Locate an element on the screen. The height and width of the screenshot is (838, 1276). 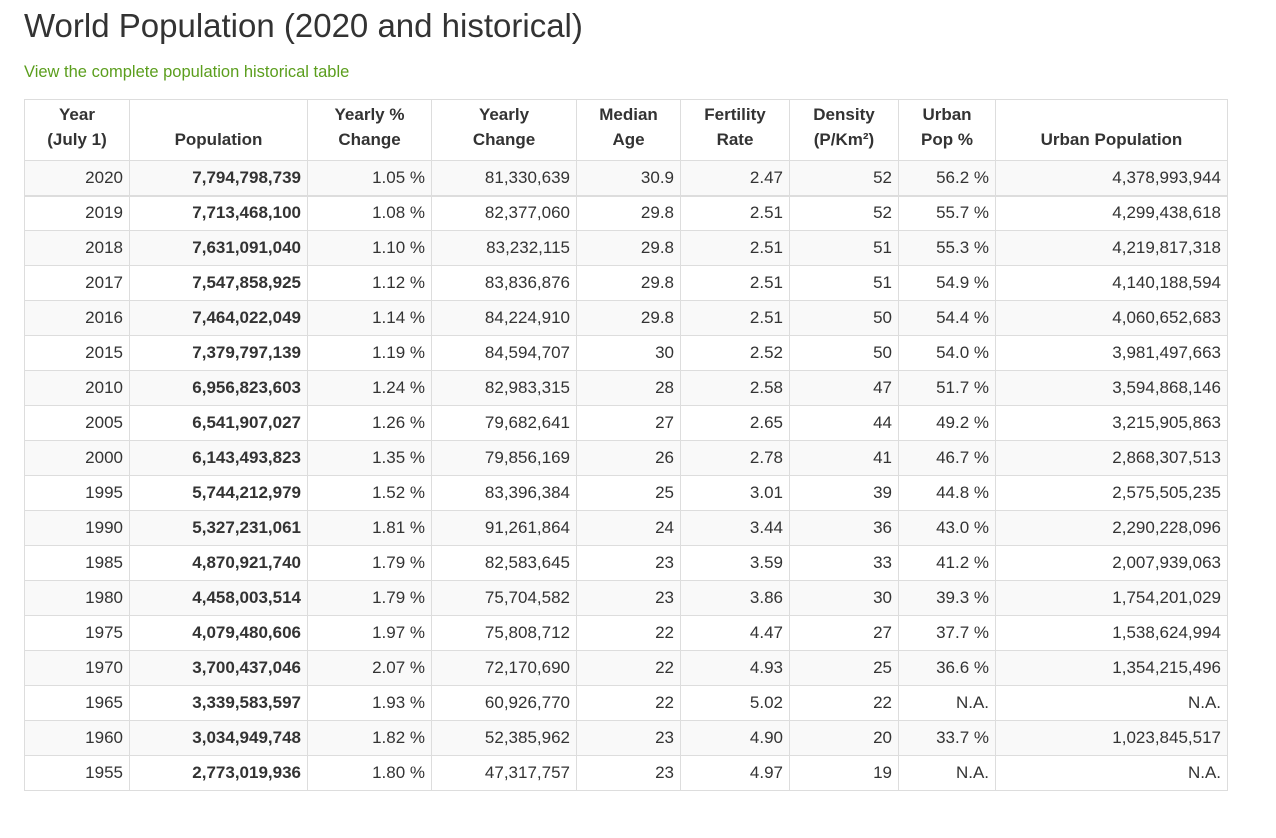
cell-yearly-pct-change: 1.26 % is located at coordinates (369, 423).